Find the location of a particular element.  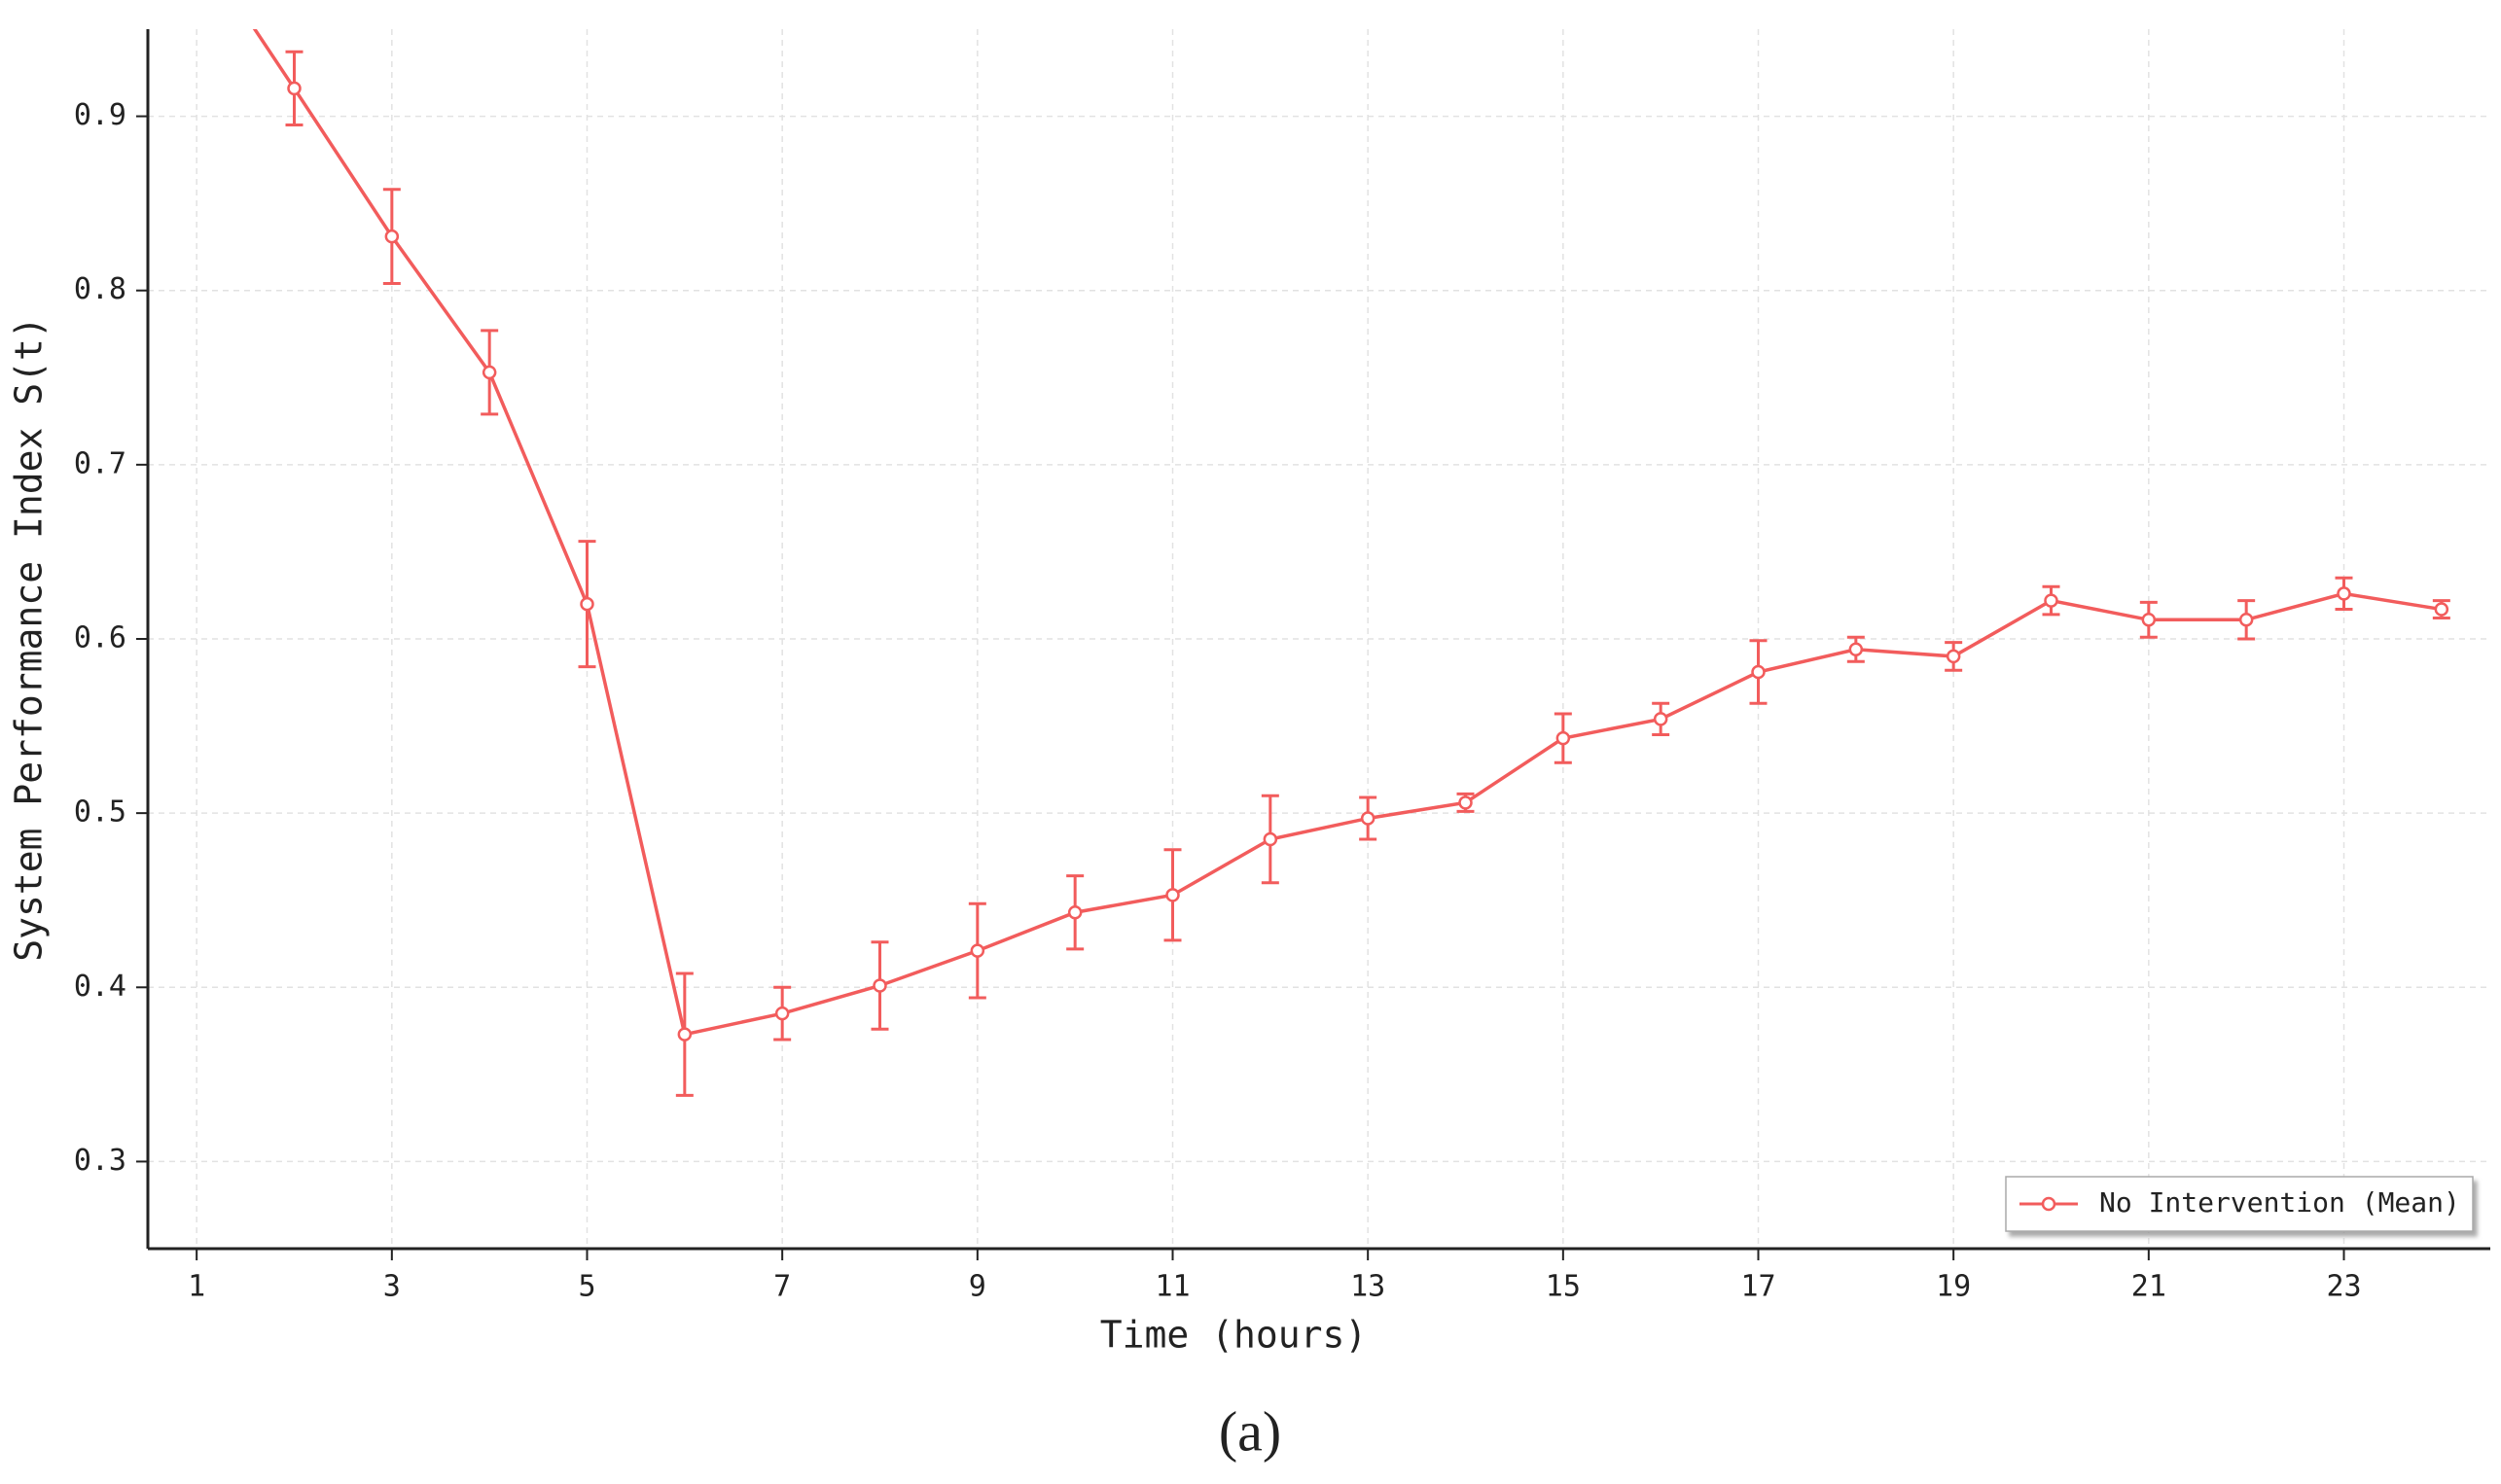

x-tick-label: 7 is located at coordinates (782, 1287).